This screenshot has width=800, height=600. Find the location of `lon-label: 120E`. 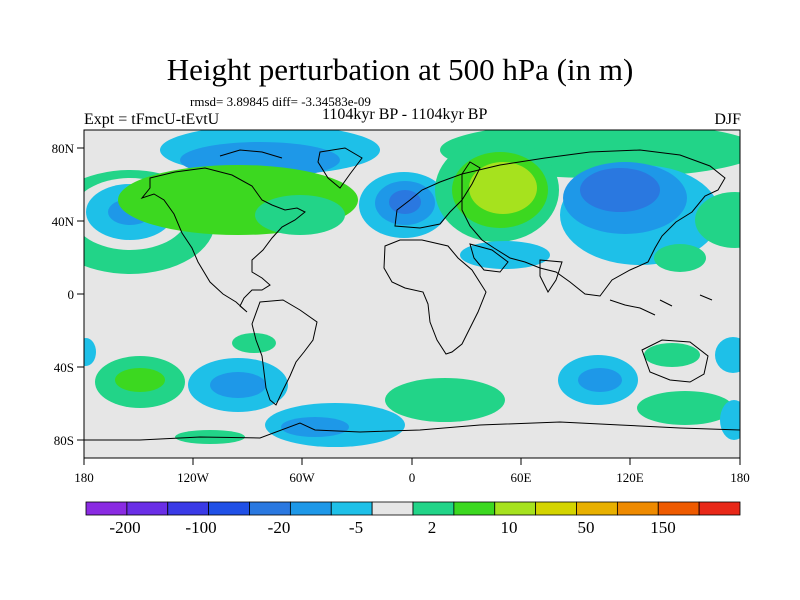

lon-label: 120E is located at coordinates (630, 477).